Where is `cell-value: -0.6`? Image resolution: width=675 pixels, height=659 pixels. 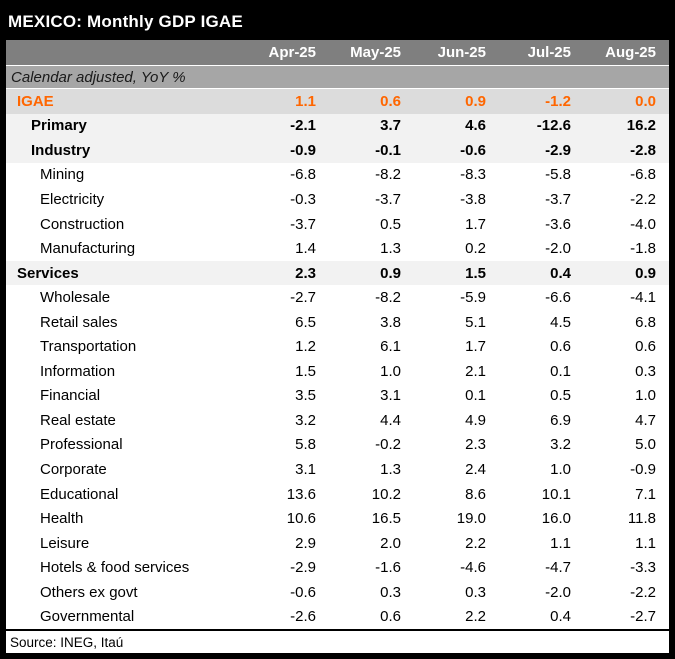 cell-value: -0.6 is located at coordinates (473, 150).